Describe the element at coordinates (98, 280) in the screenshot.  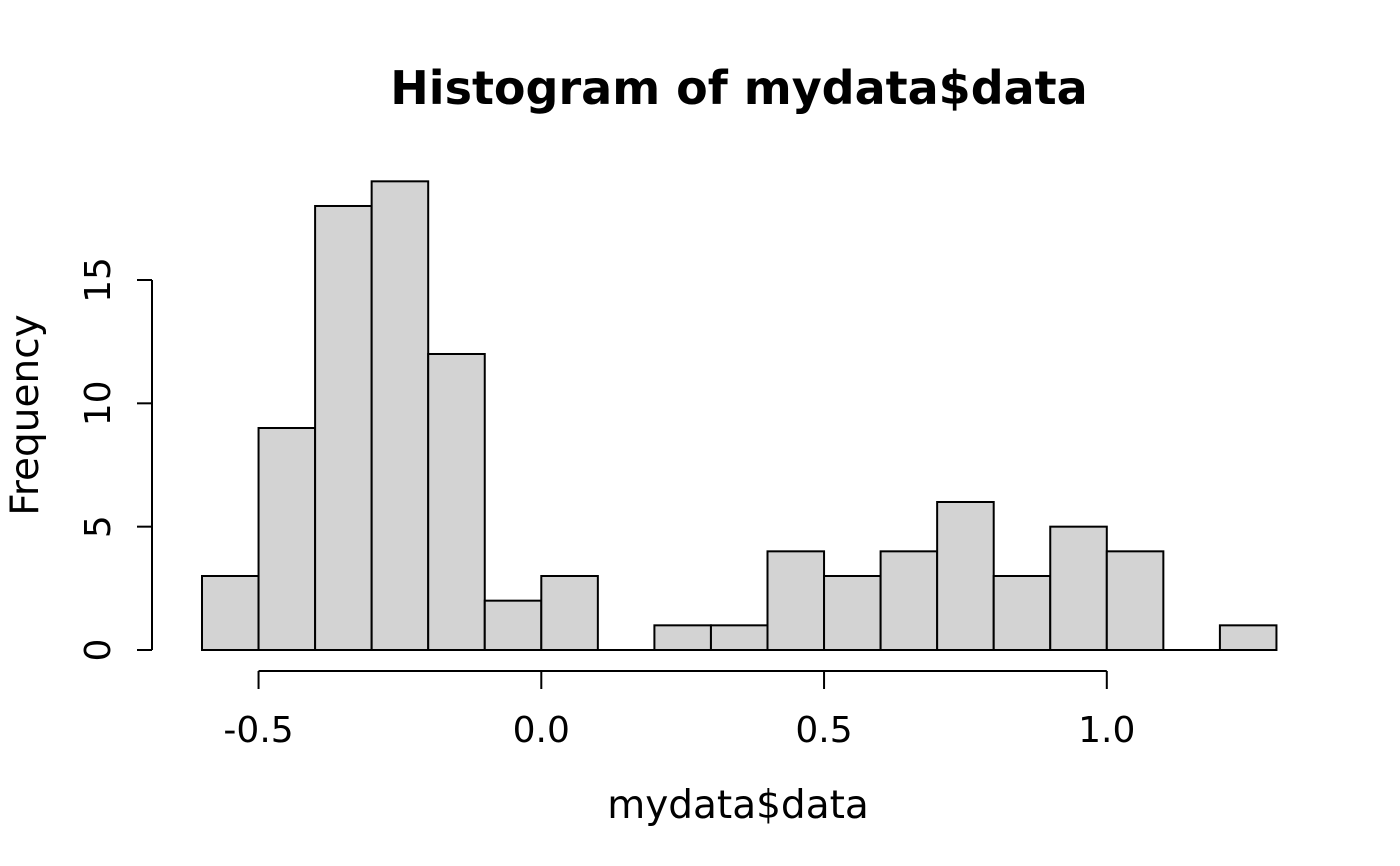
I see `y-tick-label: 15` at that location.